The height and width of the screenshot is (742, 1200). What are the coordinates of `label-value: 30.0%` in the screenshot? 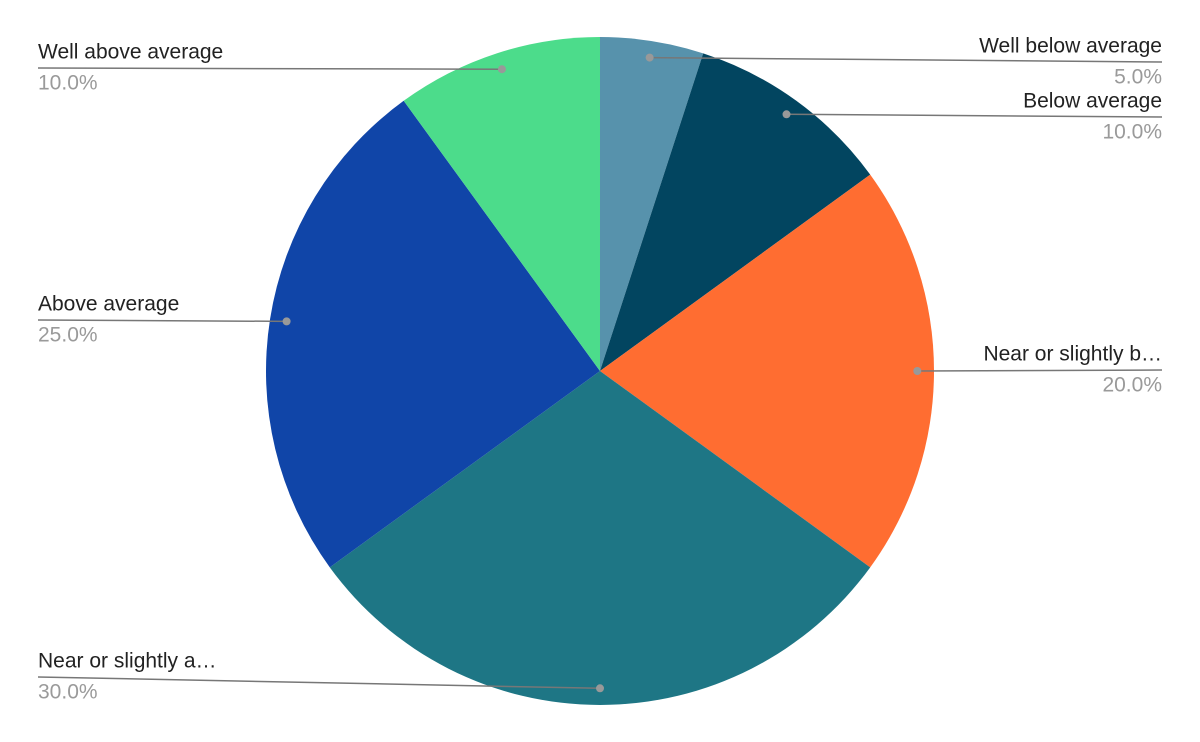 It's located at (68, 692).